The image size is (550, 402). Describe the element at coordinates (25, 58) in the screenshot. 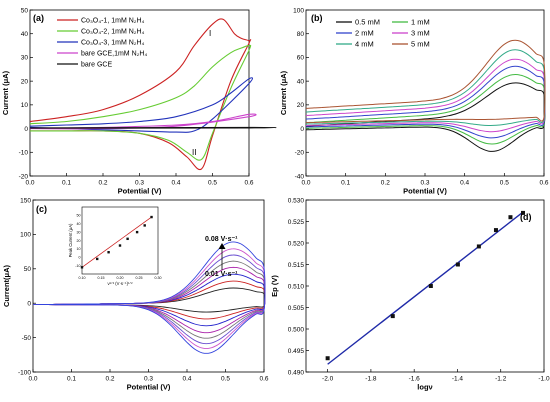

I see `panel-a-ytick-label: 30` at that location.